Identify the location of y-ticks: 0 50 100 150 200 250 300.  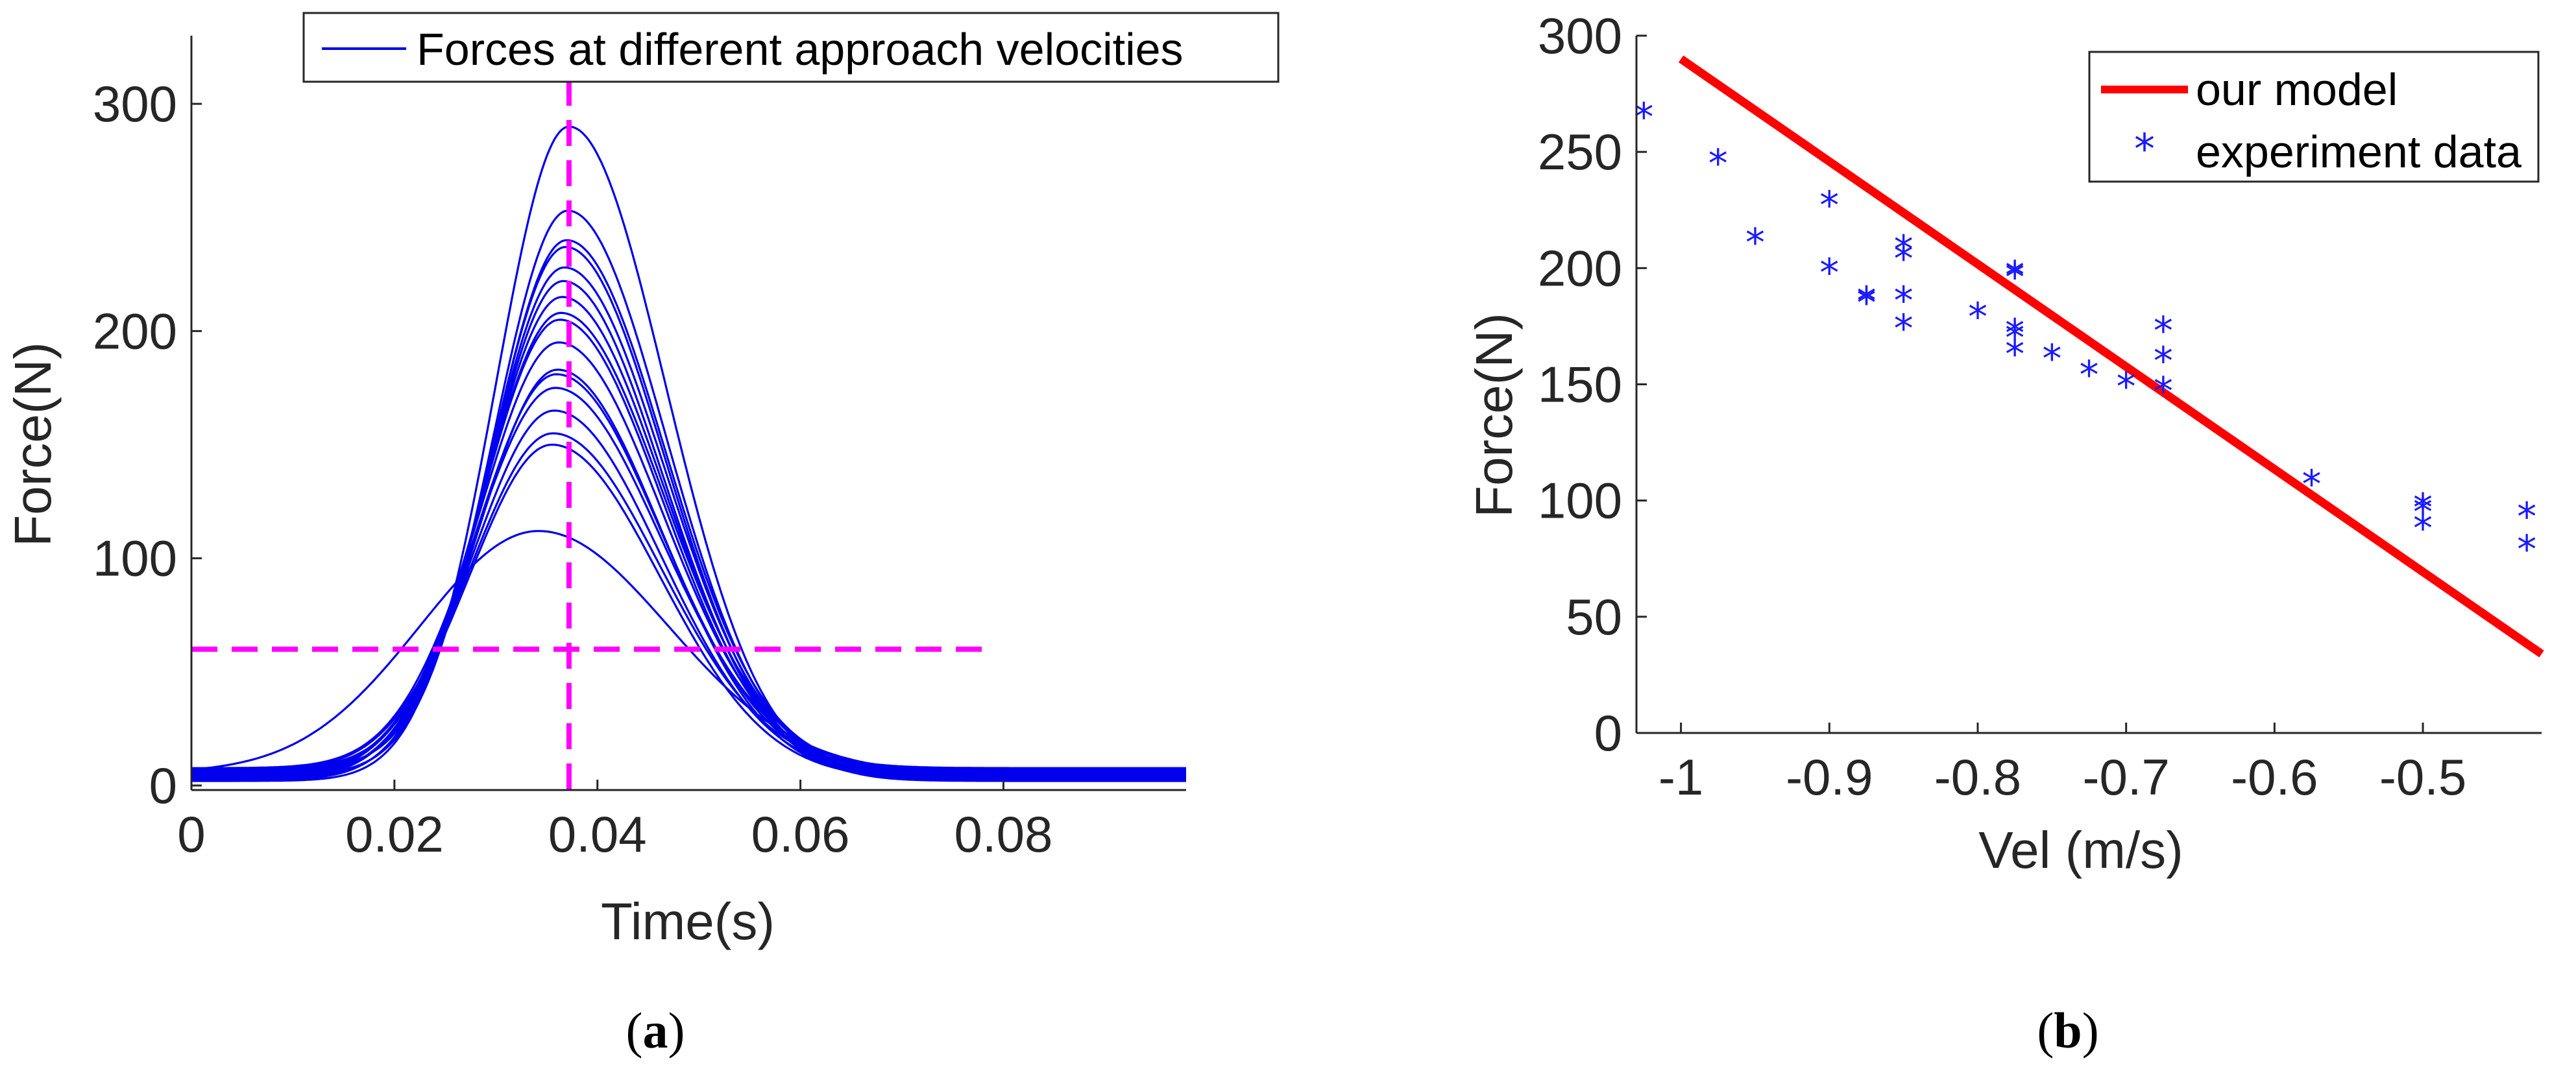
(1592, 384).